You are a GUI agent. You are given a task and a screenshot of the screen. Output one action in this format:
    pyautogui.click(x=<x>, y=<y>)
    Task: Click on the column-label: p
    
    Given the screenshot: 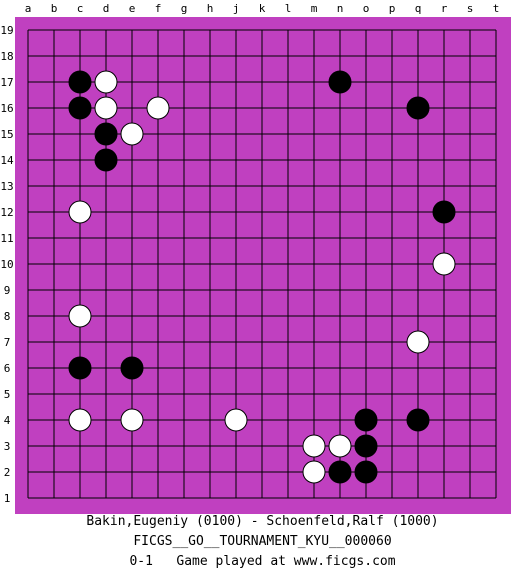 What is the action you would take?
    pyautogui.click(x=392, y=8)
    